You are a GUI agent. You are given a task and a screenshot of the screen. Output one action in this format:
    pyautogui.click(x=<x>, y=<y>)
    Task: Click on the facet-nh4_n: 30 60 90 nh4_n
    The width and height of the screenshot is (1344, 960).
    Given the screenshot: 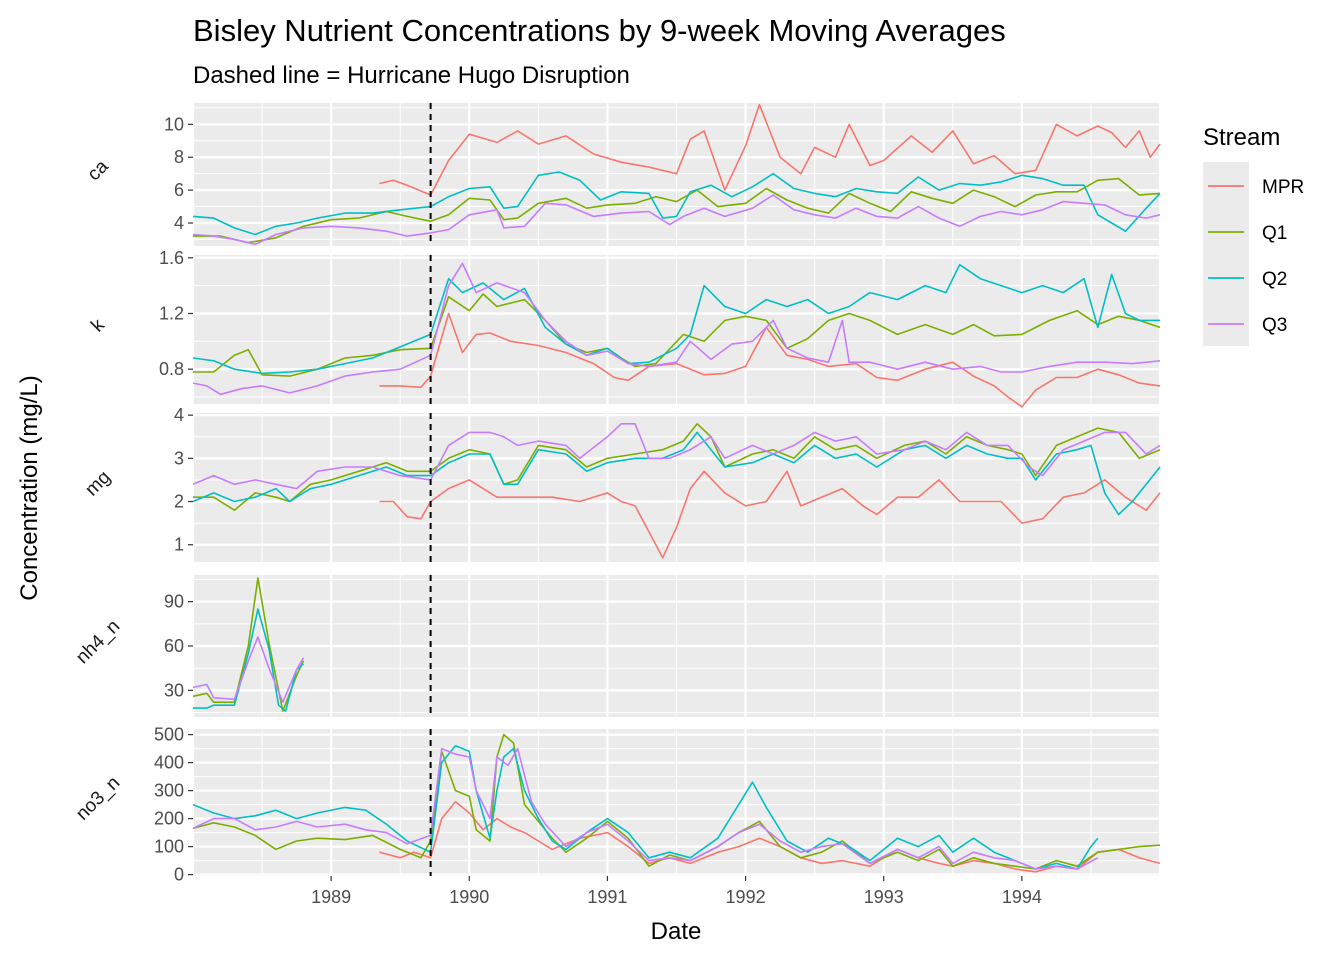 What is the action you would take?
    pyautogui.click(x=617, y=646)
    